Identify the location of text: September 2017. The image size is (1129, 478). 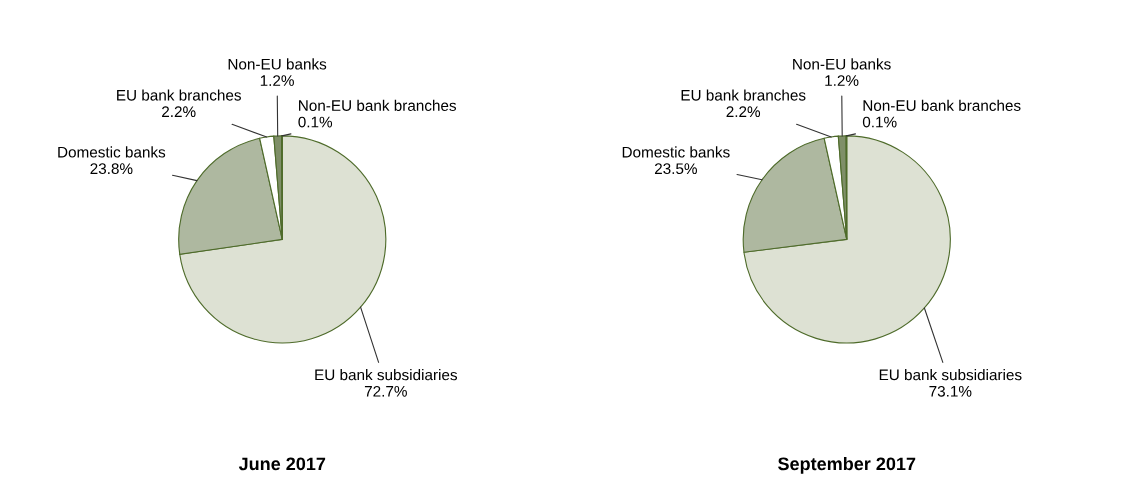
(847, 465).